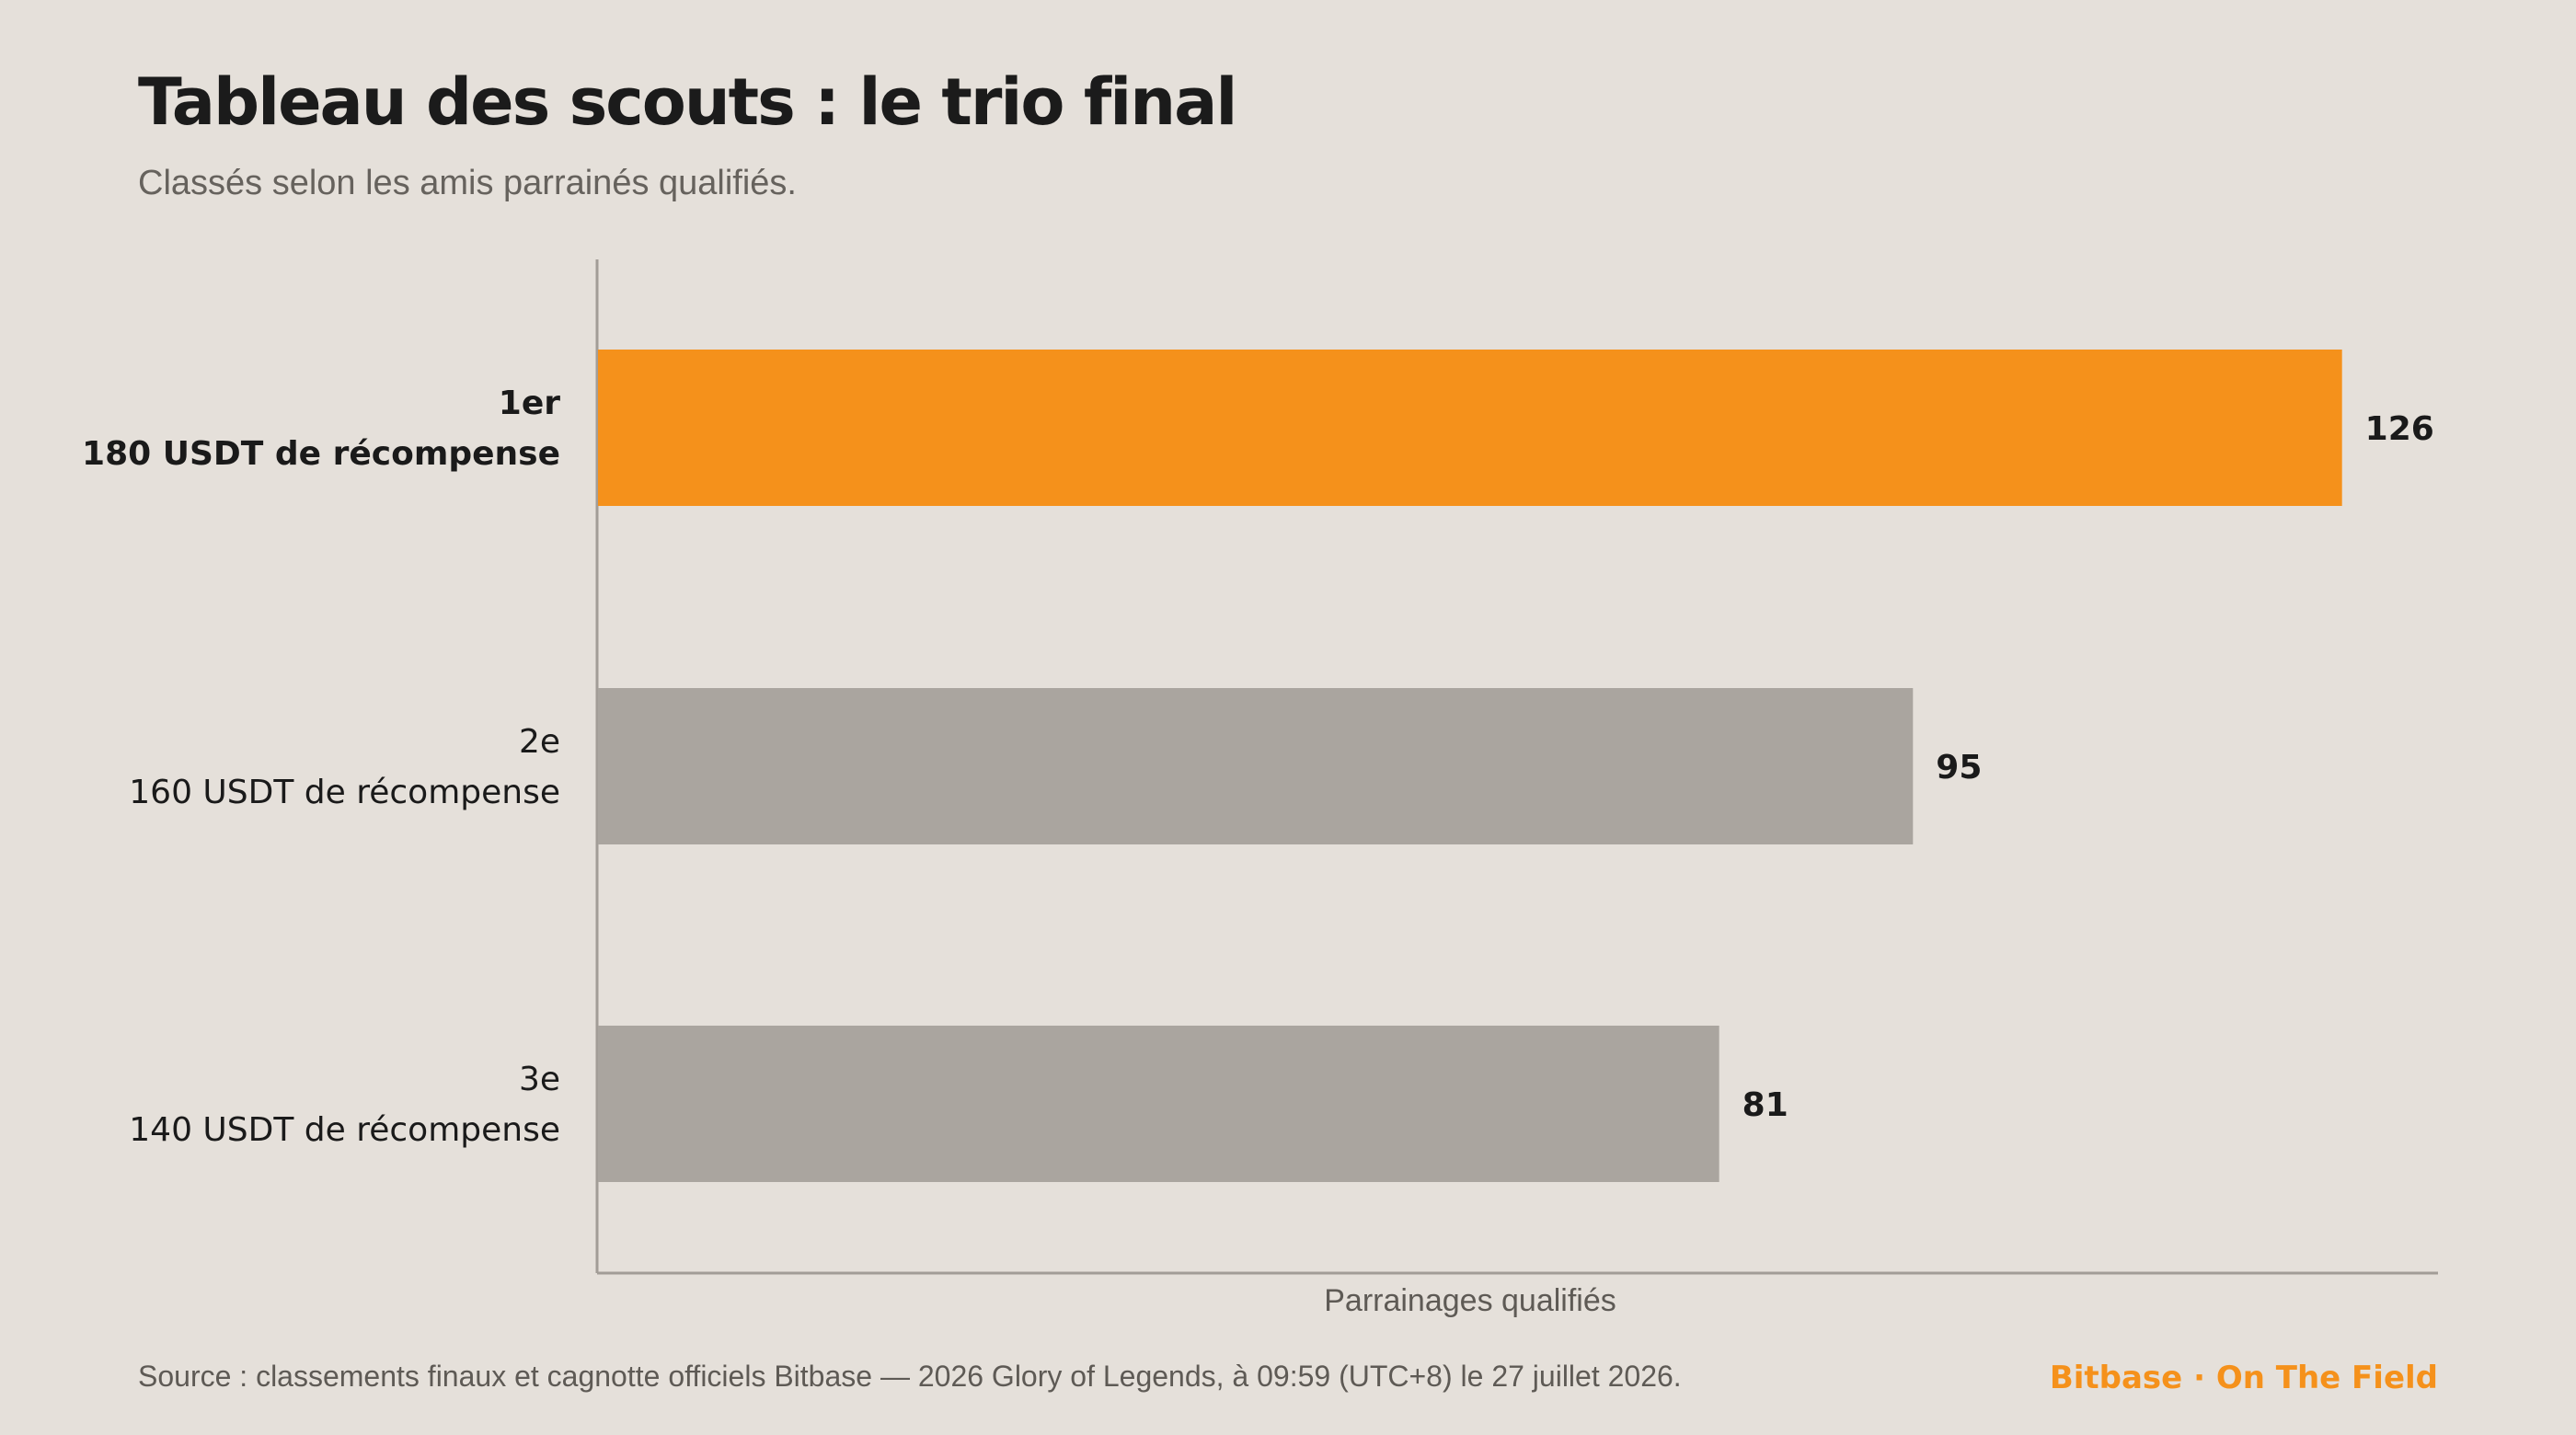 Image resolution: width=2576 pixels, height=1435 pixels. What do you see at coordinates (321, 454) in the screenshot?
I see `category-reward-label: 180 USDT de récompense` at bounding box center [321, 454].